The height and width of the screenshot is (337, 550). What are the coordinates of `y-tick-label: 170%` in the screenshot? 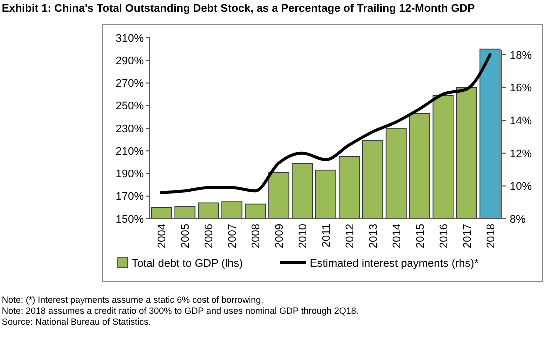 It's located at (130, 197).